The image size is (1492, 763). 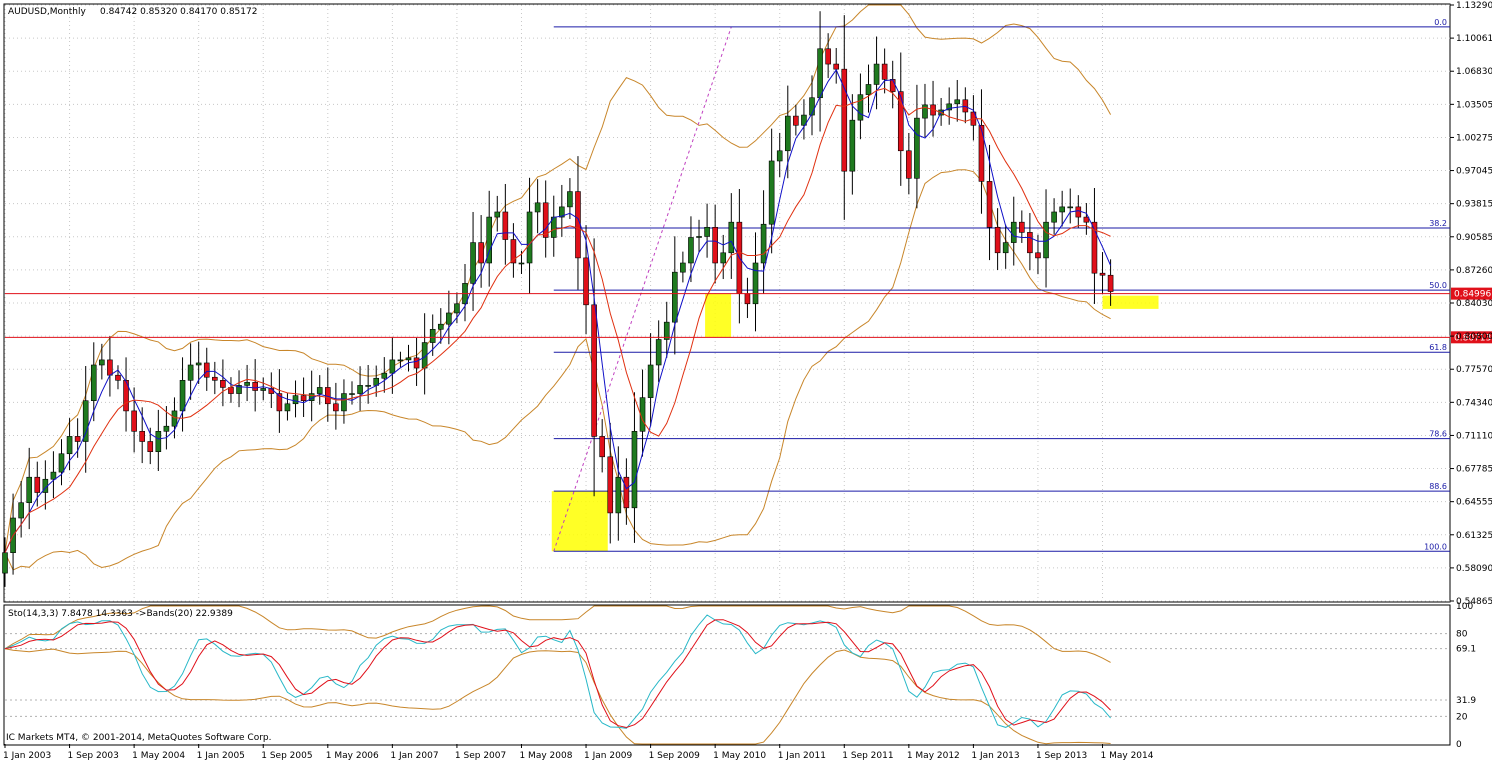 I want to click on price-axis-label: 1.03505, so click(x=1474, y=105).